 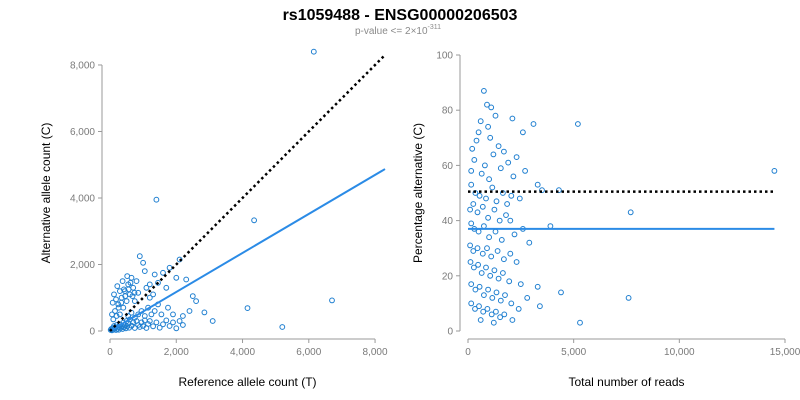 I want to click on y-tick-label: 60, so click(x=448, y=166).